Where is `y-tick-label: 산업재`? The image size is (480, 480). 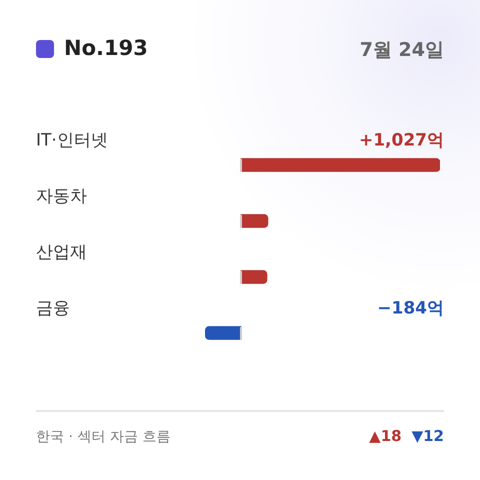 y-tick-label: 산업재 is located at coordinates (61, 252).